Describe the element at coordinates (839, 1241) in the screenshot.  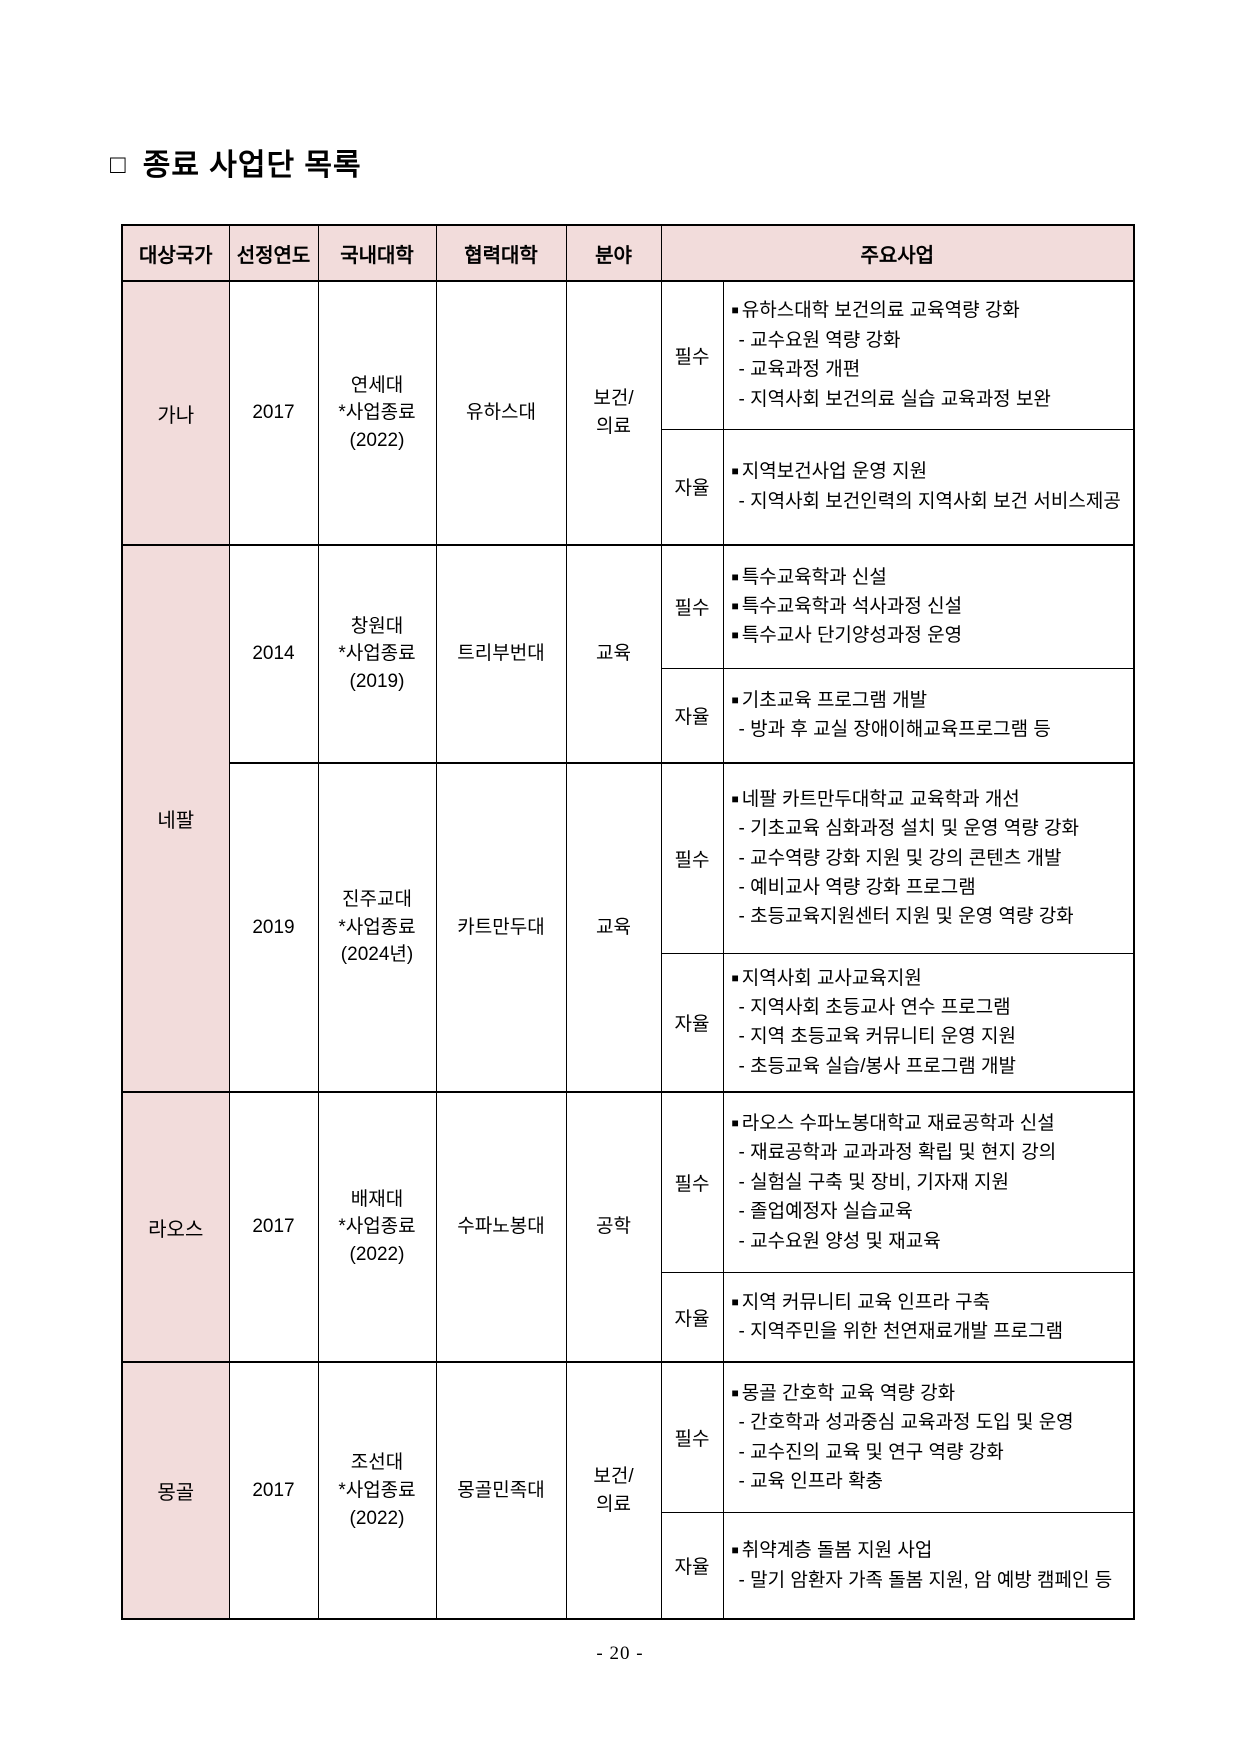
I see `program-line: - 교수요원 양성 및 재교육` at that location.